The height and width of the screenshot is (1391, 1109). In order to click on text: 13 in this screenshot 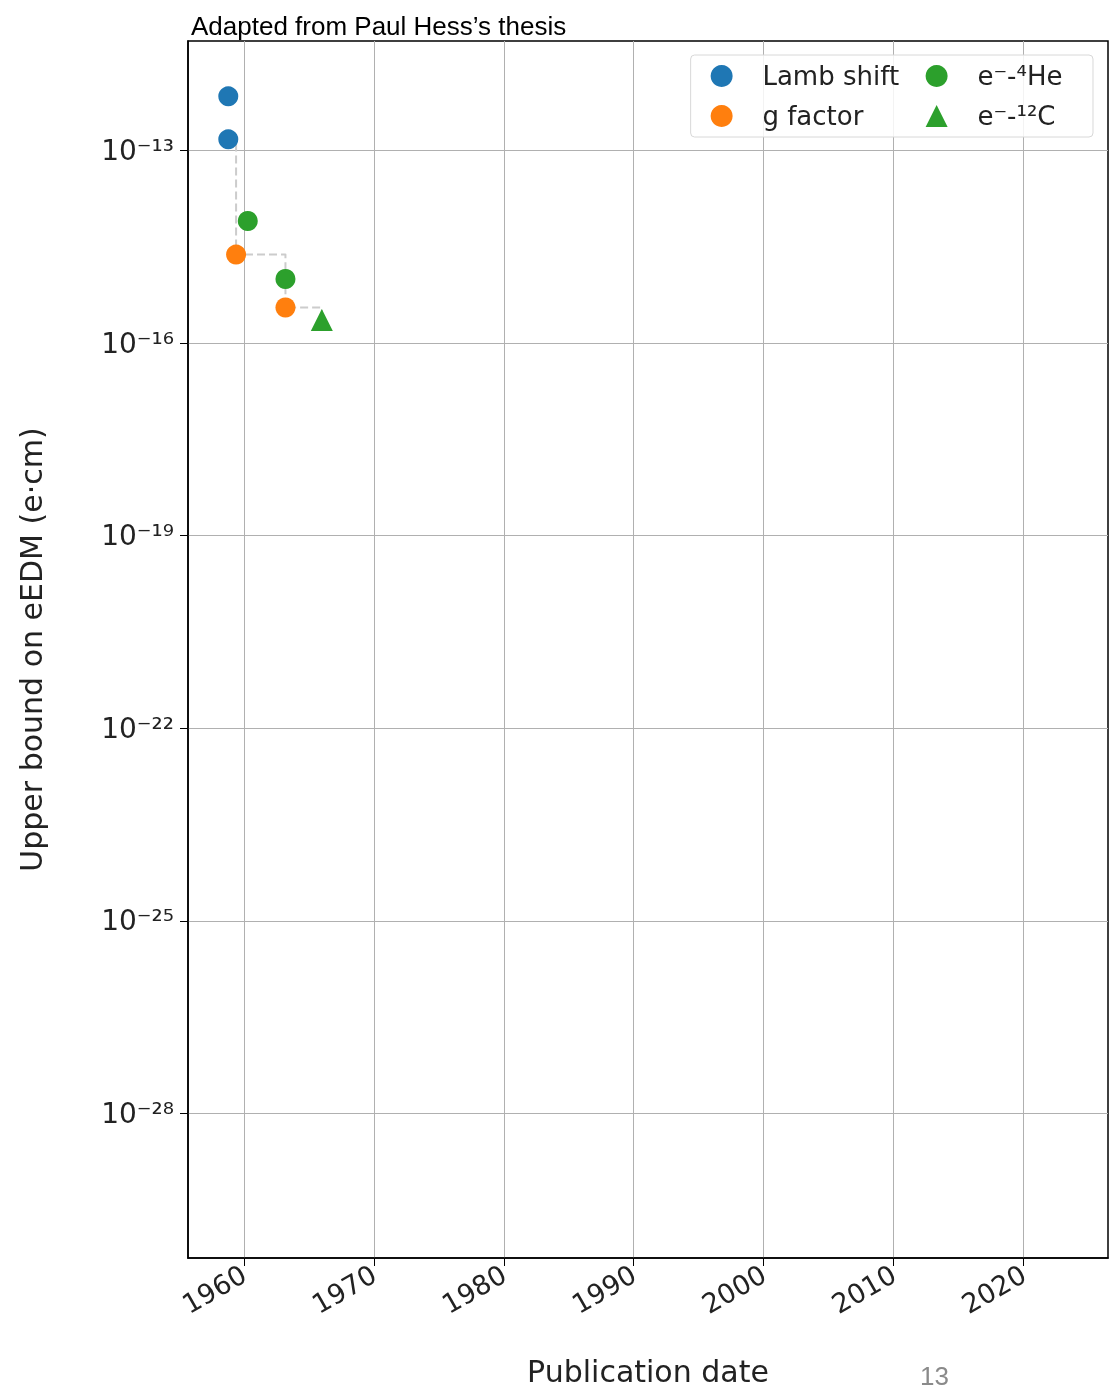, I will do `click(934, 1376)`.